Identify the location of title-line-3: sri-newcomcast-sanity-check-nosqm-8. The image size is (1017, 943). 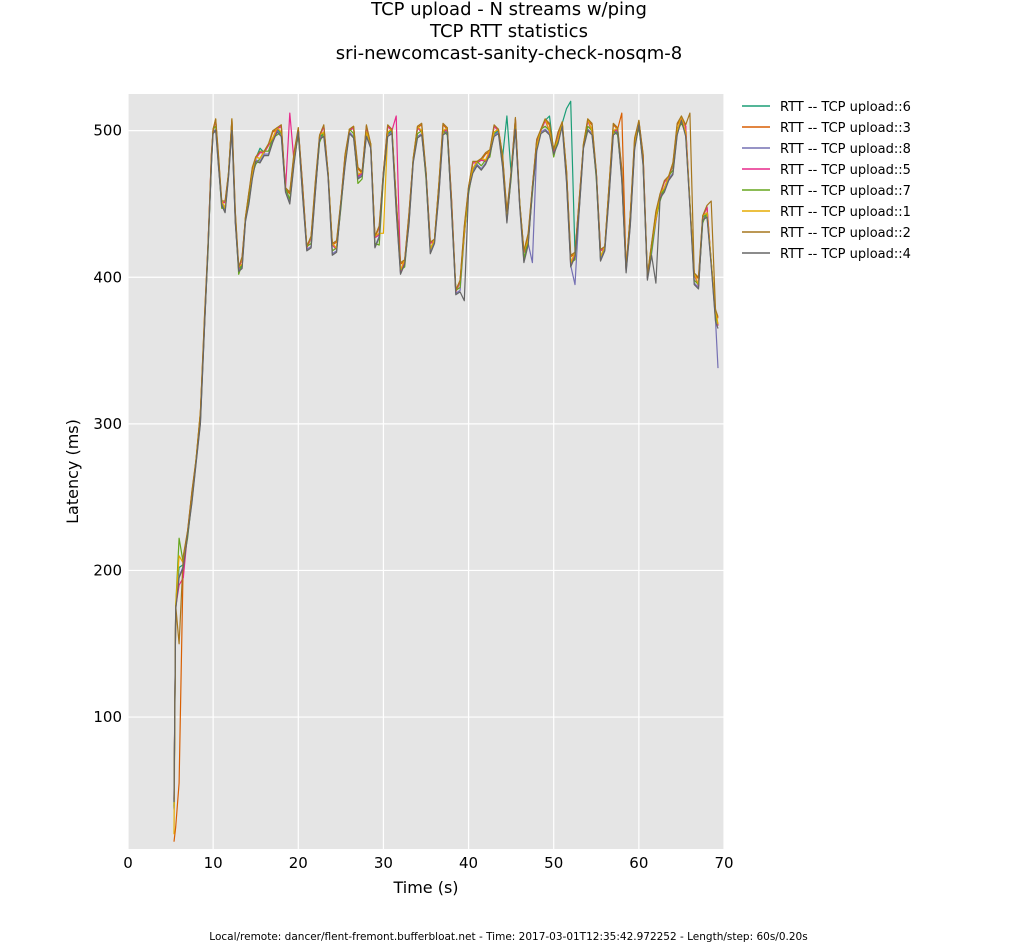
(509, 53).